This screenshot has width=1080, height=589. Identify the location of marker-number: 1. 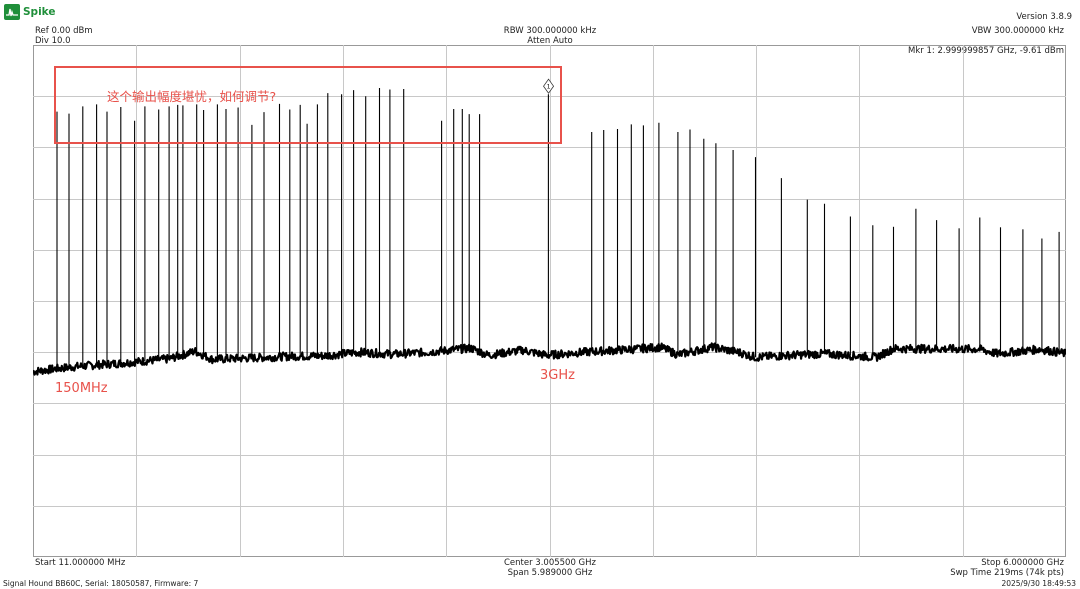
(548, 87).